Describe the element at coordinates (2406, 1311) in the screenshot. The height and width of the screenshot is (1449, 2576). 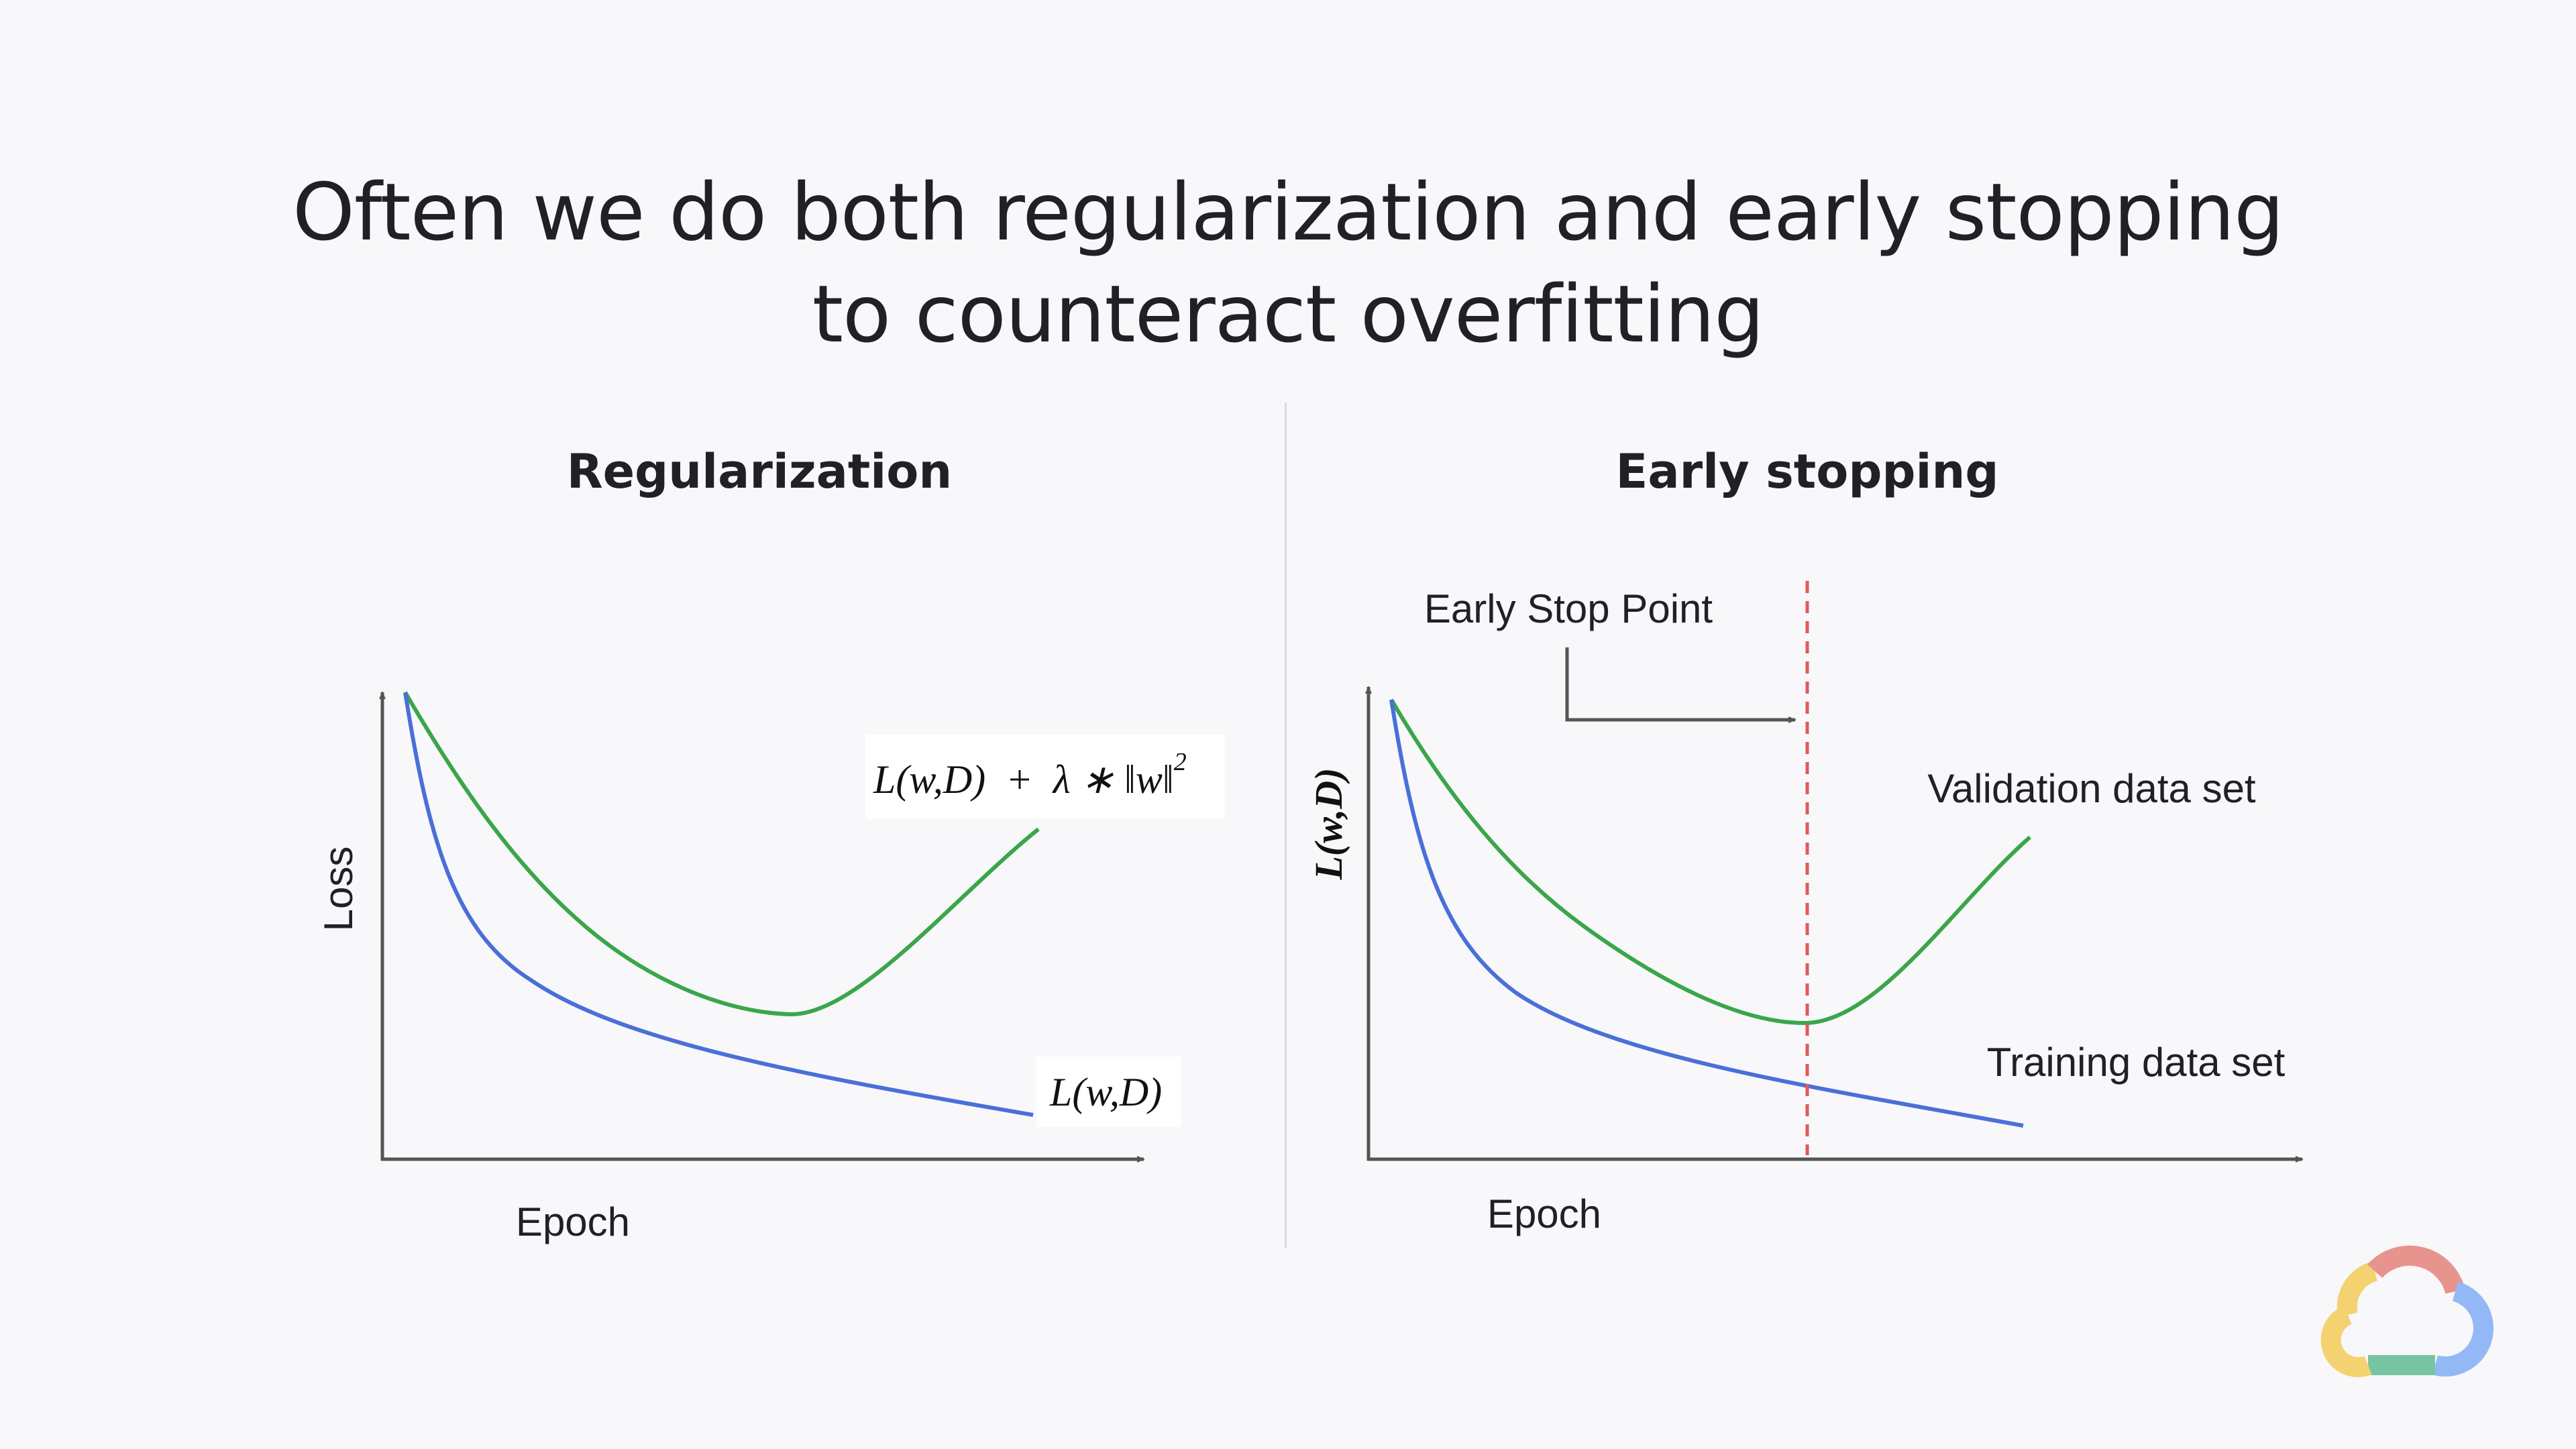
I see `google-cloud-logo-icon` at that location.